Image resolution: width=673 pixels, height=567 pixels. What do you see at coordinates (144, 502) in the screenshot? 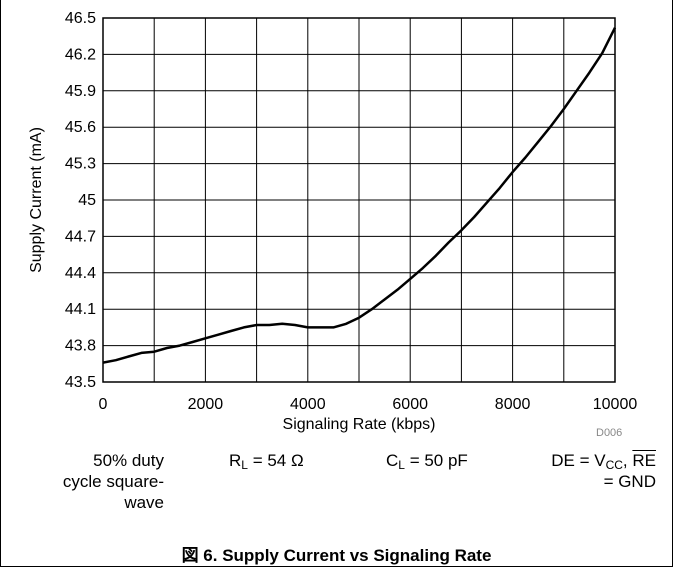
I see `duty-line-3: wave` at bounding box center [144, 502].